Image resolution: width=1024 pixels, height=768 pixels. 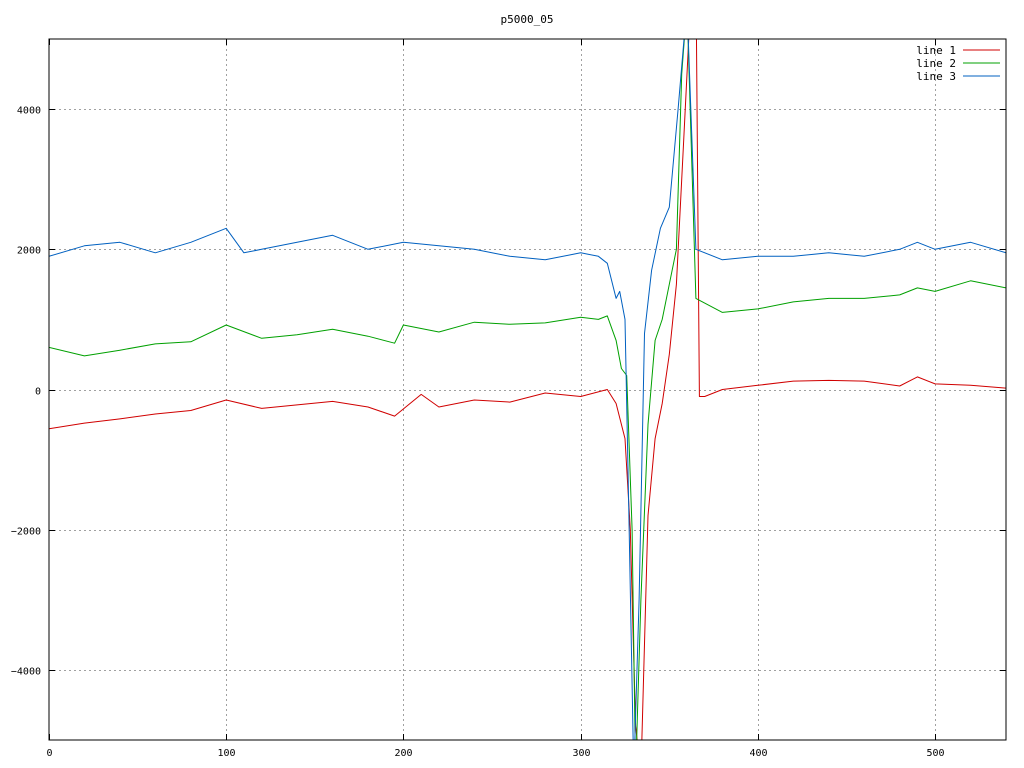 What do you see at coordinates (936, 63) in the screenshot?
I see `legend-label-2: line 2` at bounding box center [936, 63].